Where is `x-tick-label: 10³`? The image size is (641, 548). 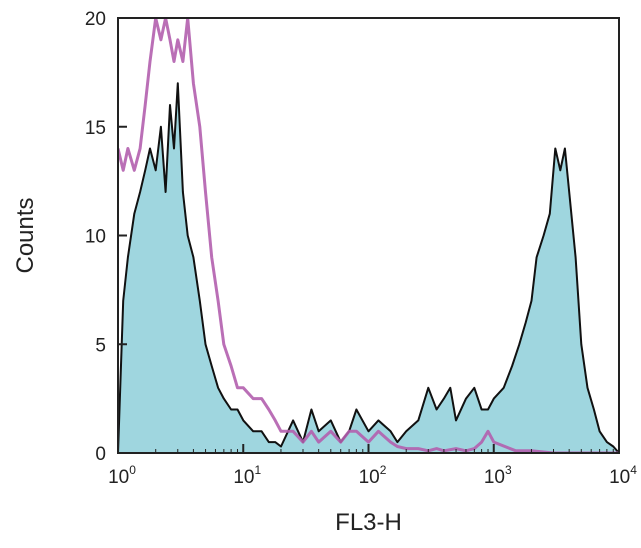 x-tick-label: 10³ is located at coordinates (498, 475).